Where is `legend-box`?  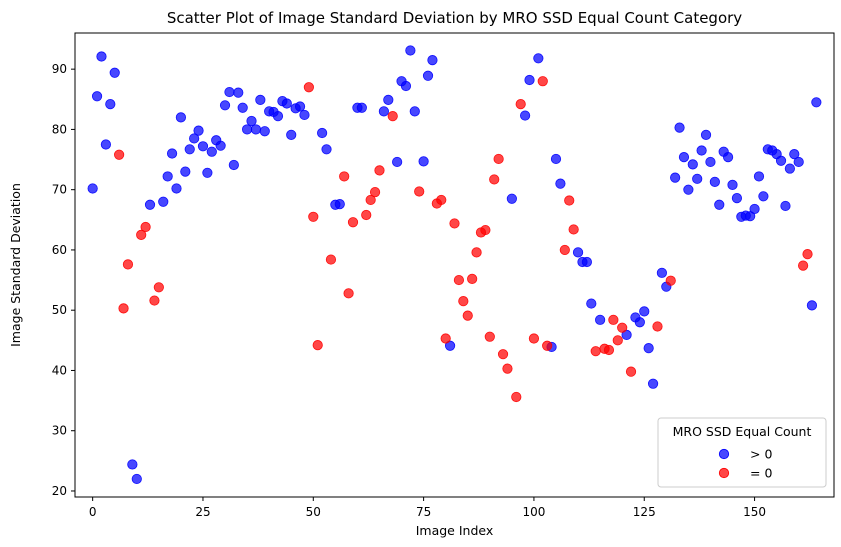
legend-box is located at coordinates (742, 452).